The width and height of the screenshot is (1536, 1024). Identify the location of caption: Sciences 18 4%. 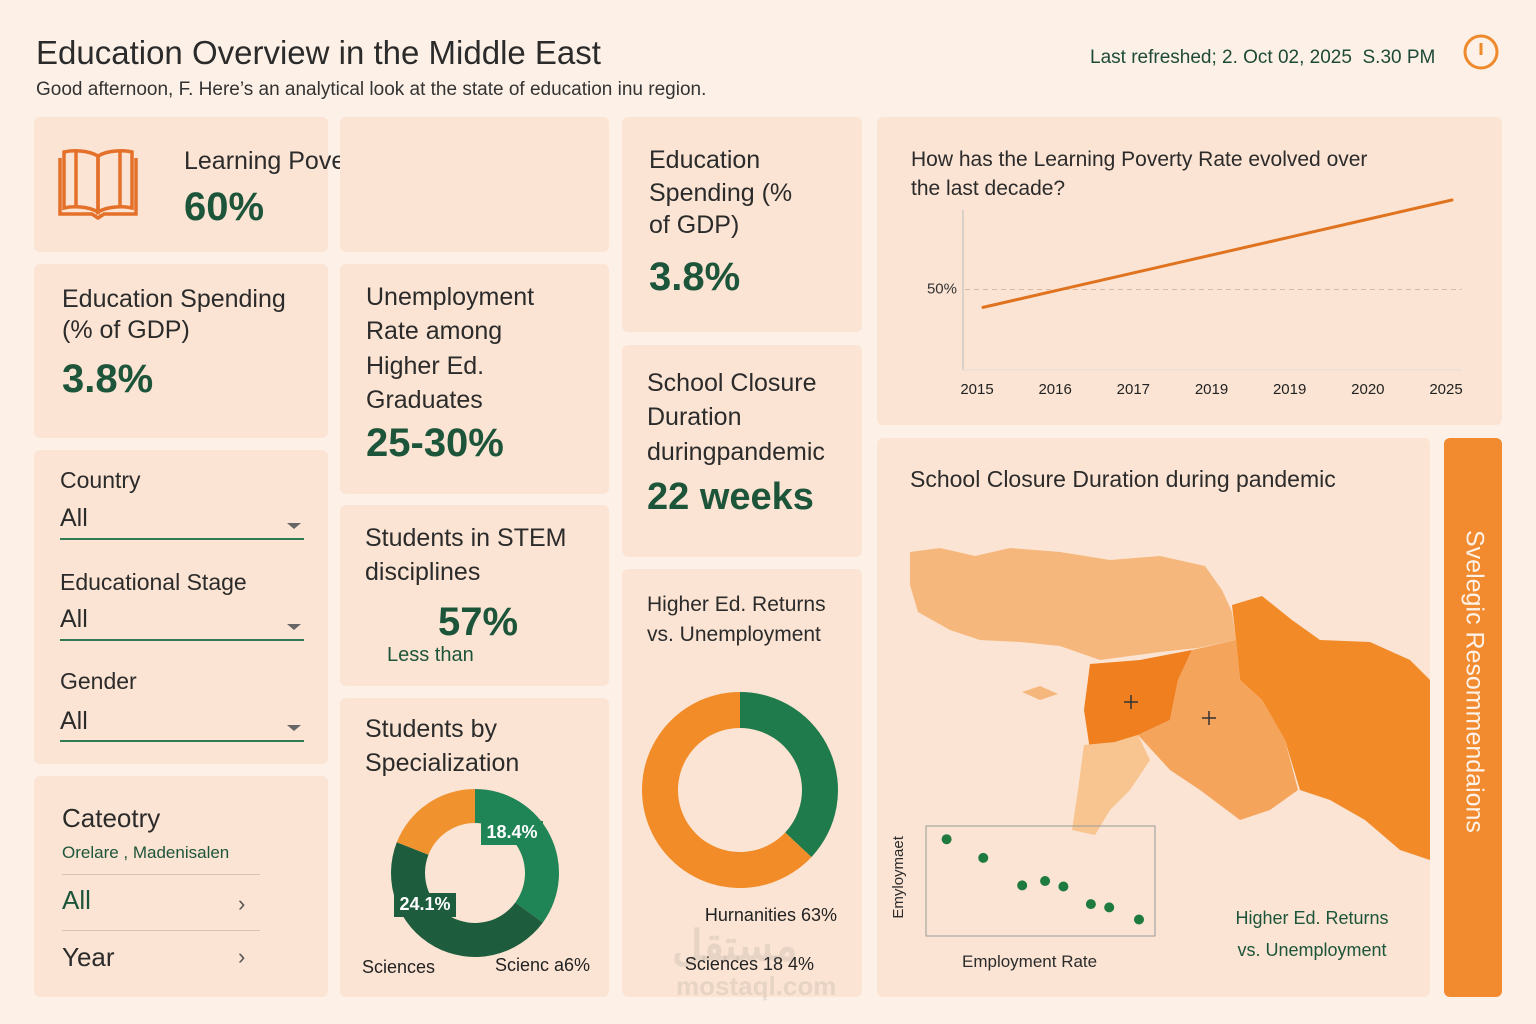
(749, 964).